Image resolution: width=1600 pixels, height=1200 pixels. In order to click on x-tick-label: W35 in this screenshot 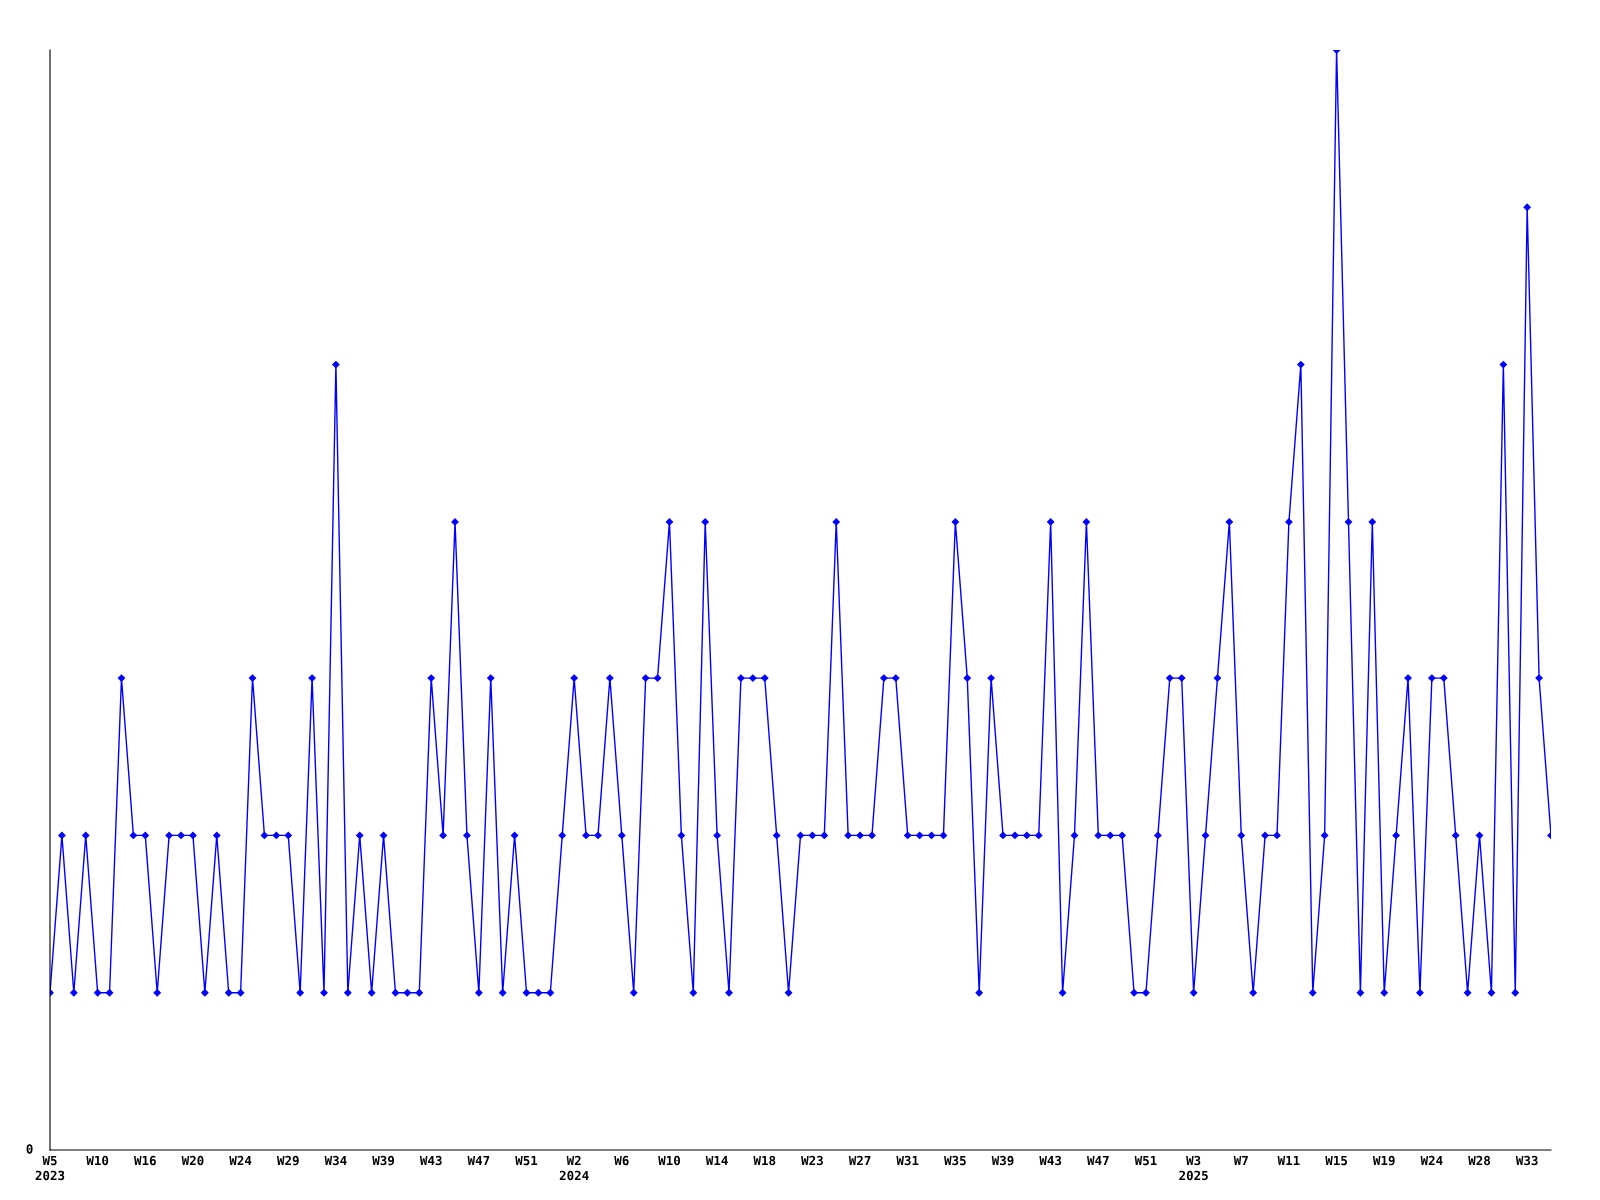, I will do `click(955, 1160)`.